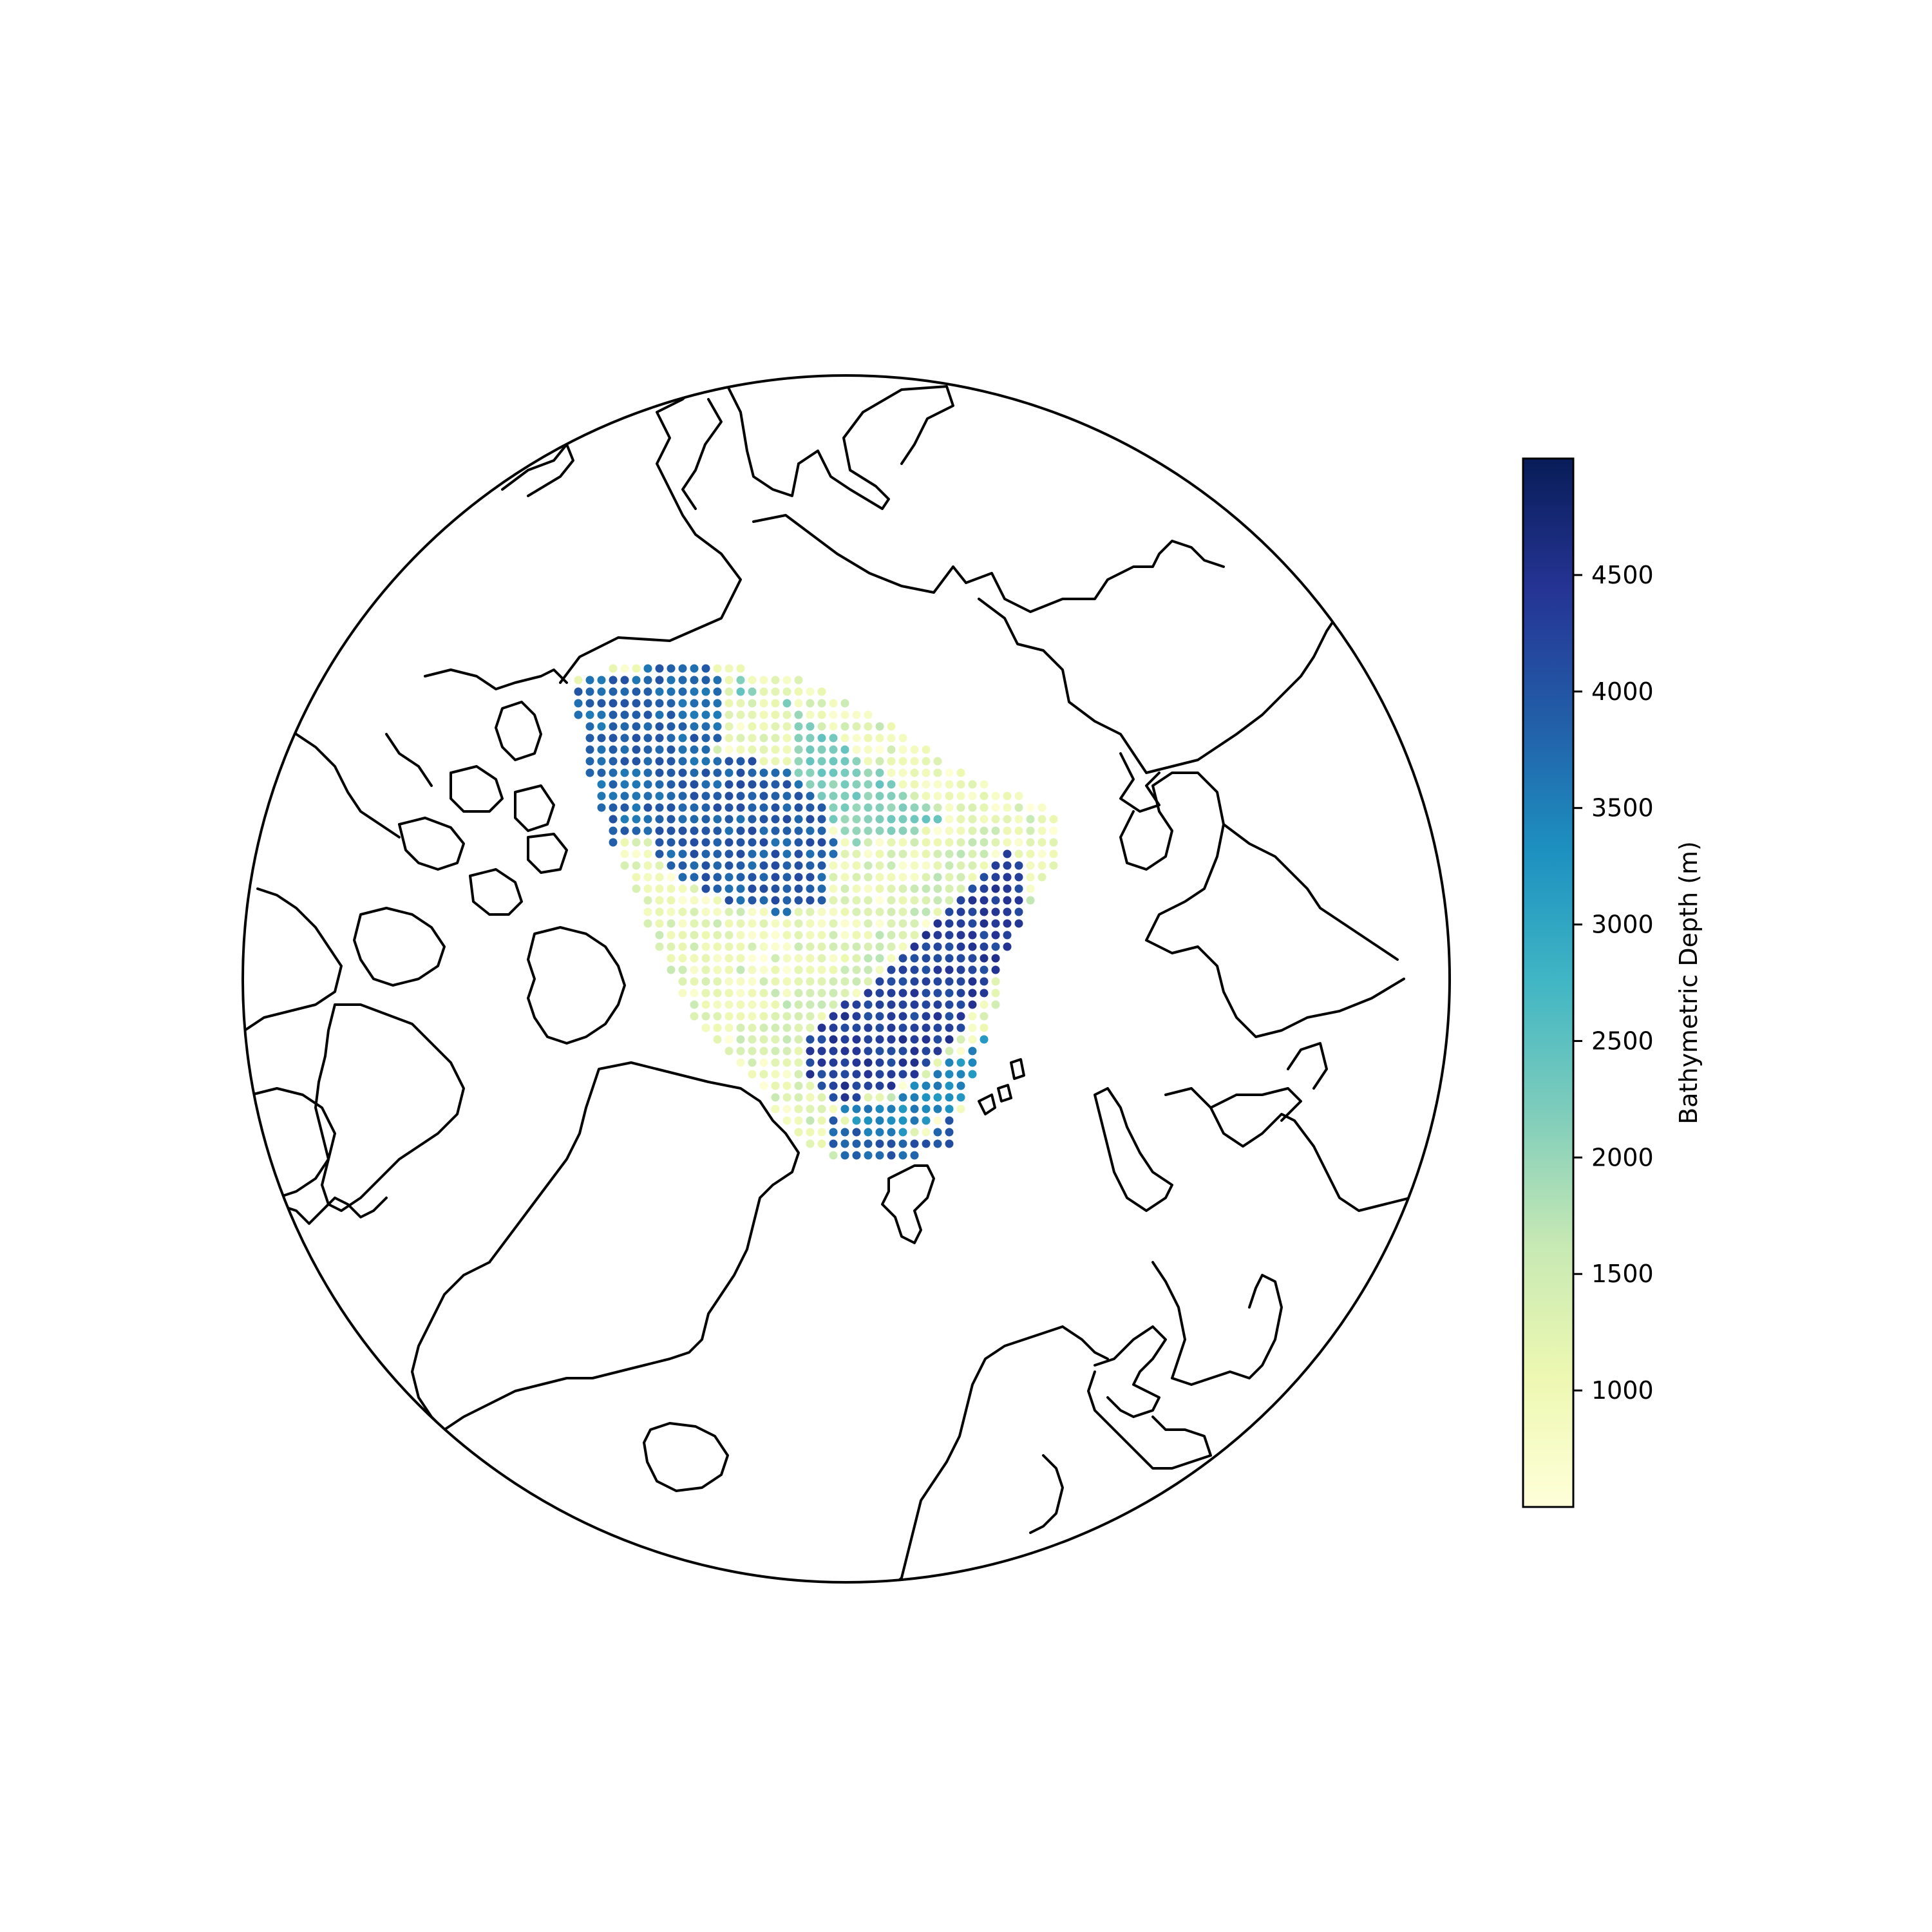  I want to click on colorbar-tick-label: 3000, so click(1622, 925).